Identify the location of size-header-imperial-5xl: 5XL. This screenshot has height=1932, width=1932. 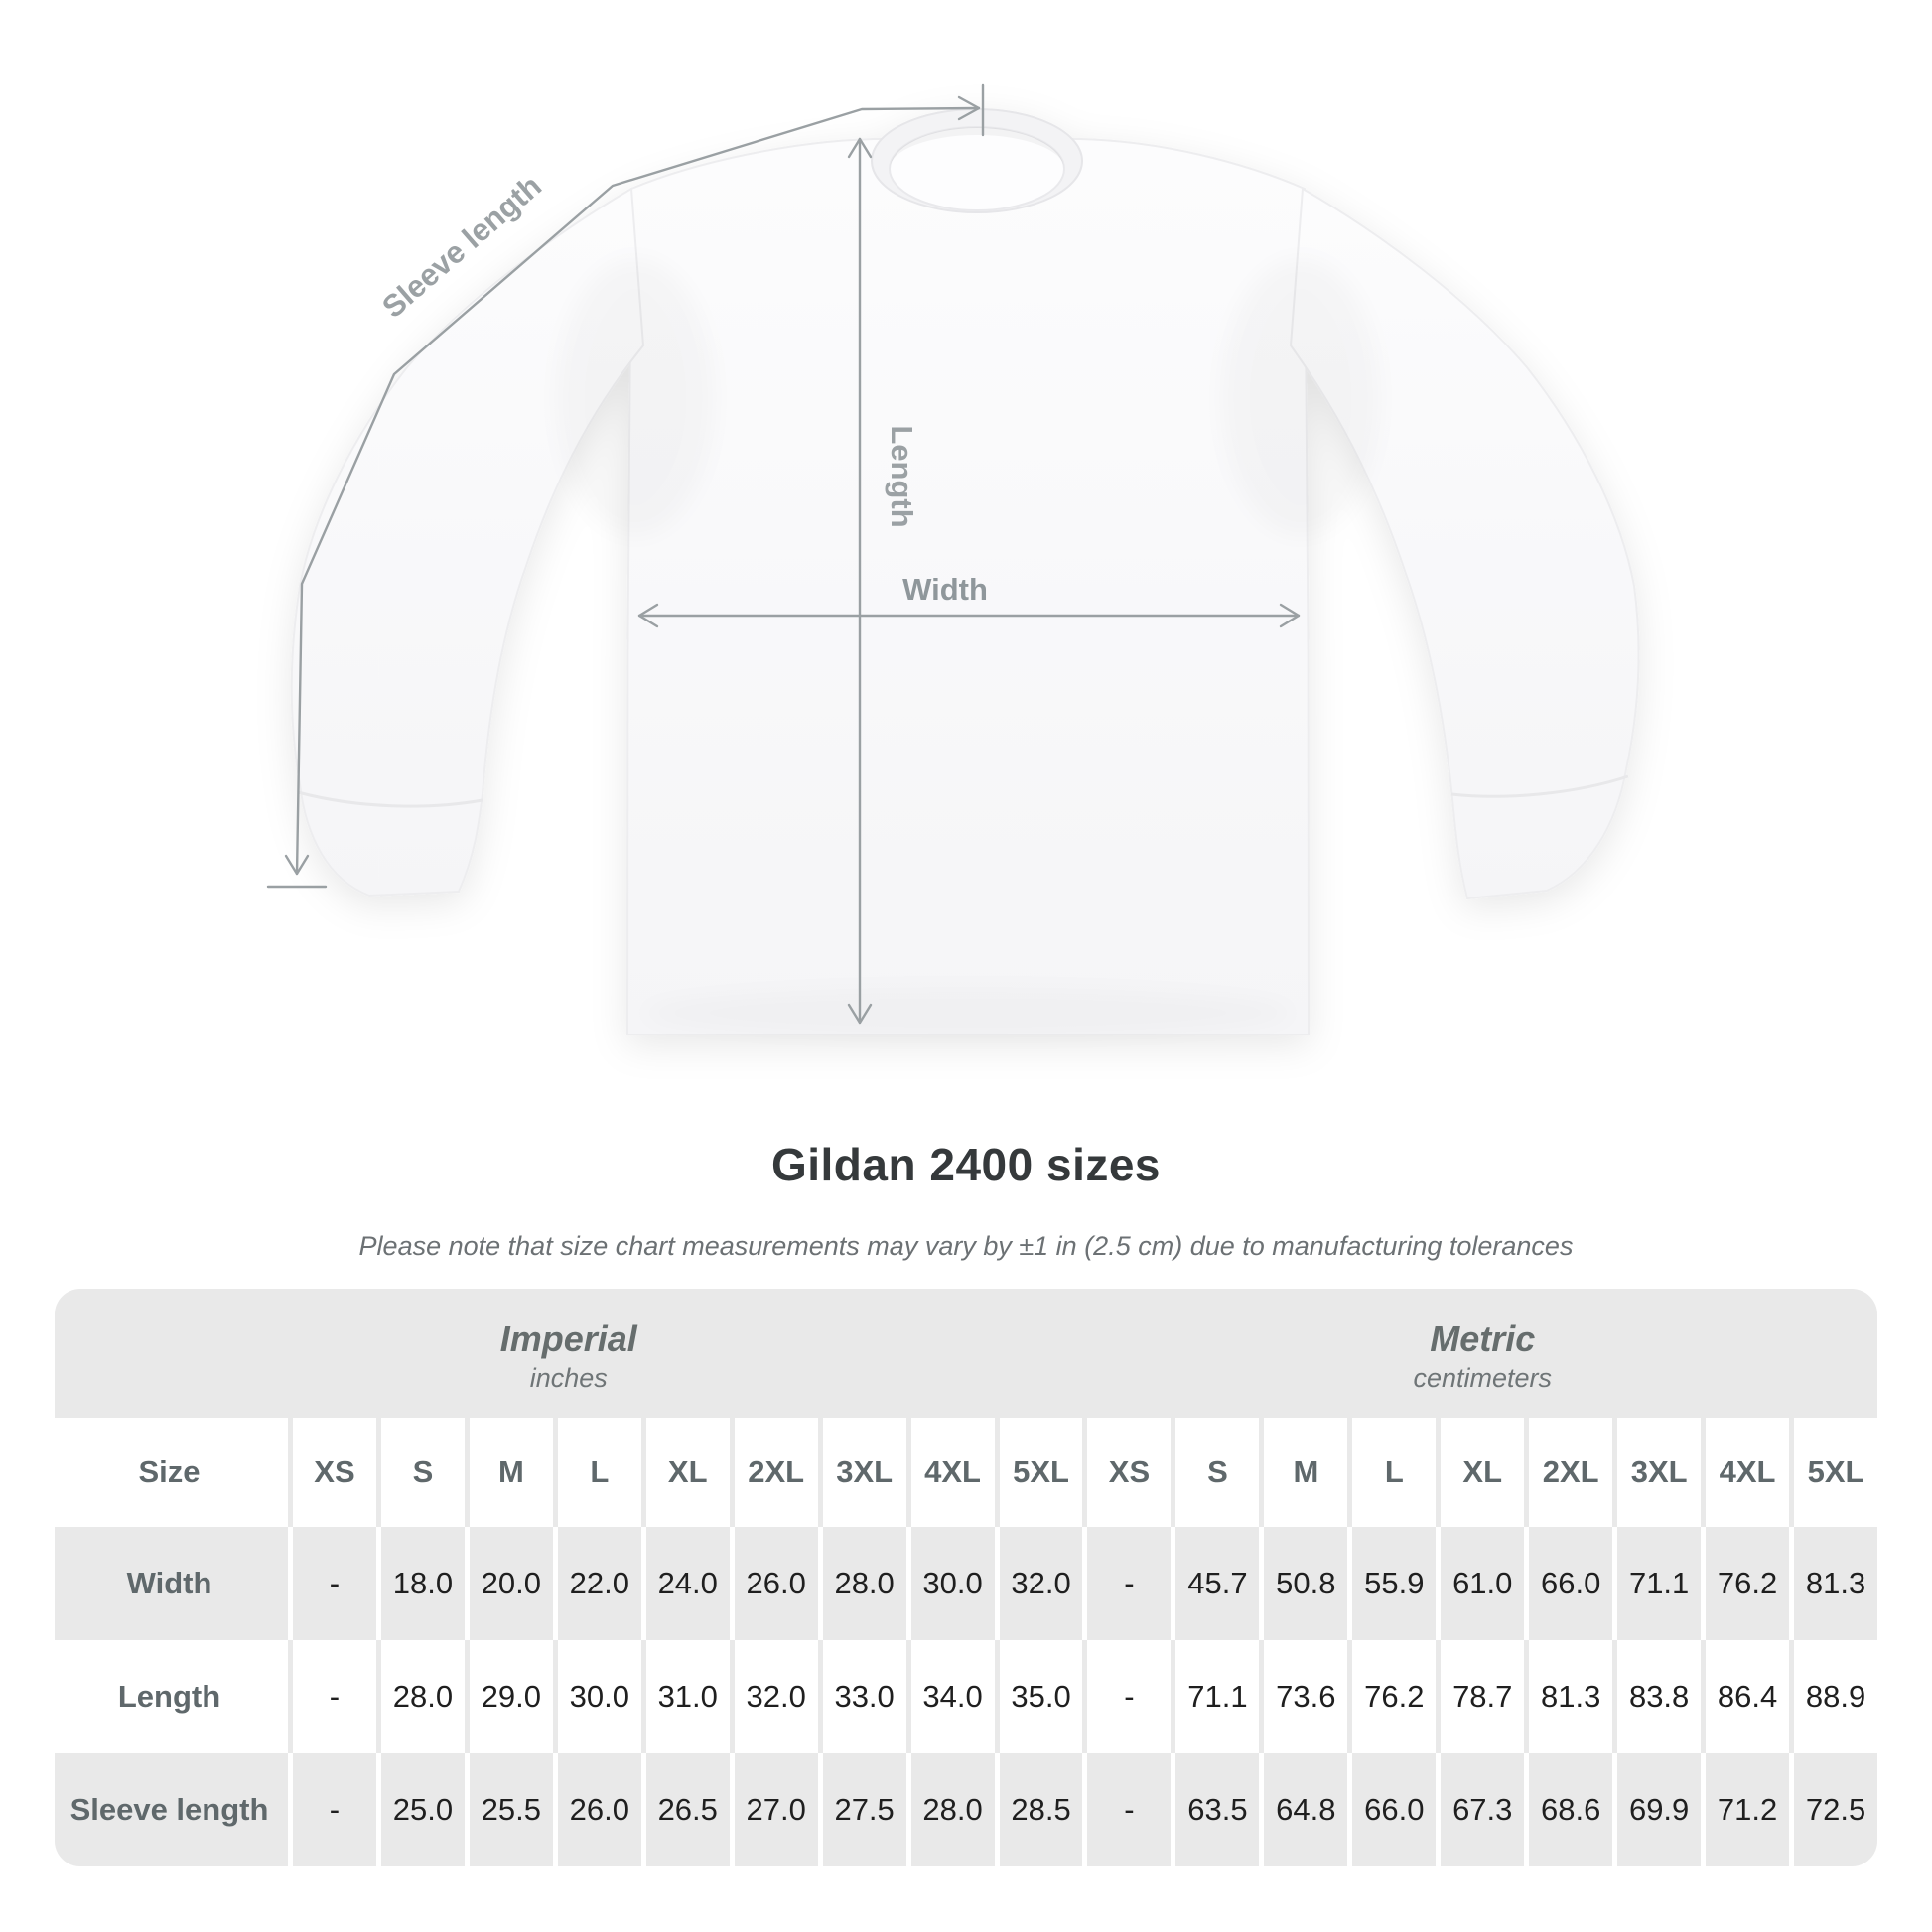
(1041, 1472).